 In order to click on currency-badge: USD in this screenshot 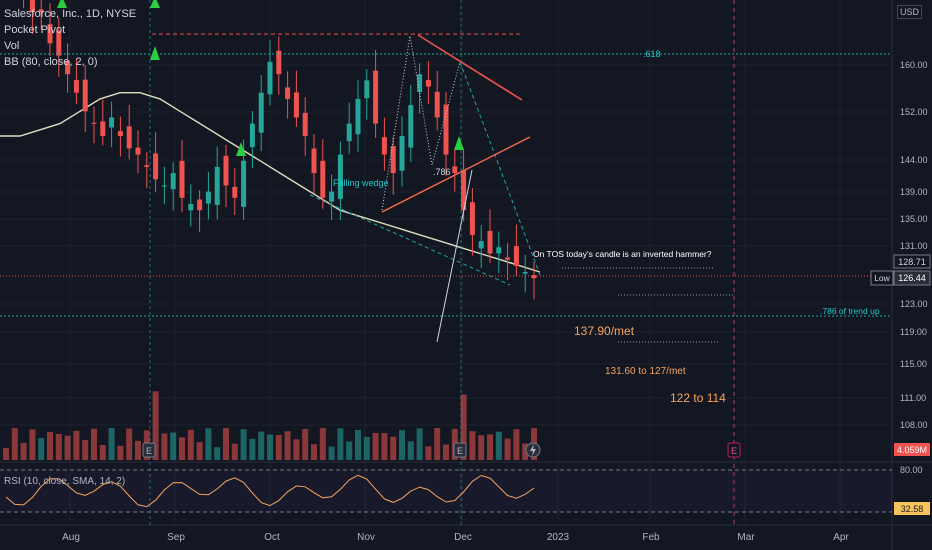, I will do `click(910, 12)`.